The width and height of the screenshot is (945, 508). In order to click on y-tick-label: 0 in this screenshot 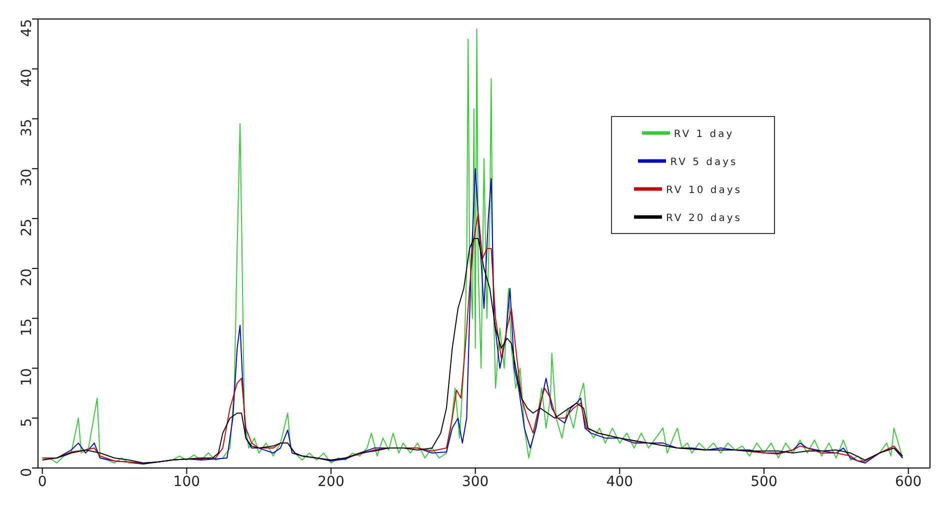, I will do `click(26, 472)`.